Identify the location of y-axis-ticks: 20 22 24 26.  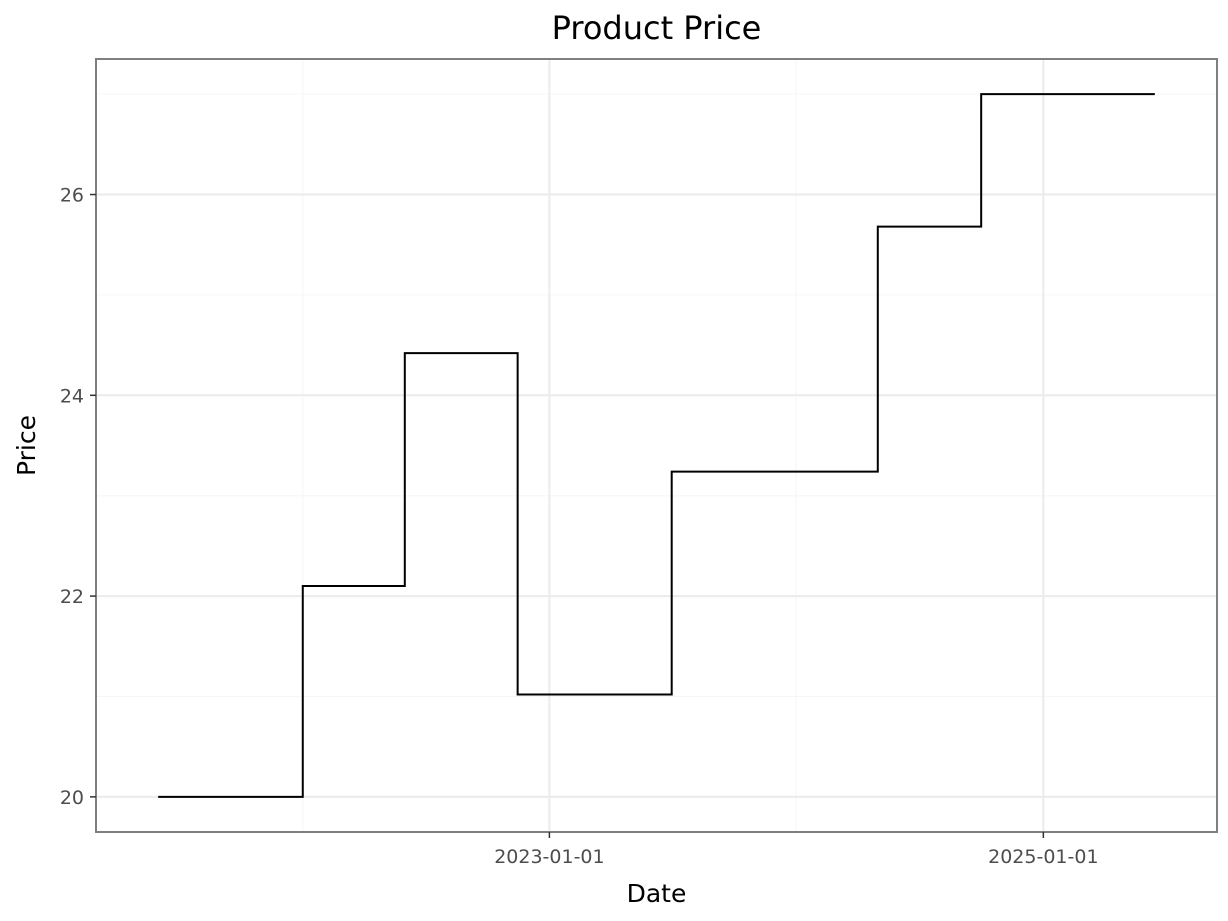
(78, 497).